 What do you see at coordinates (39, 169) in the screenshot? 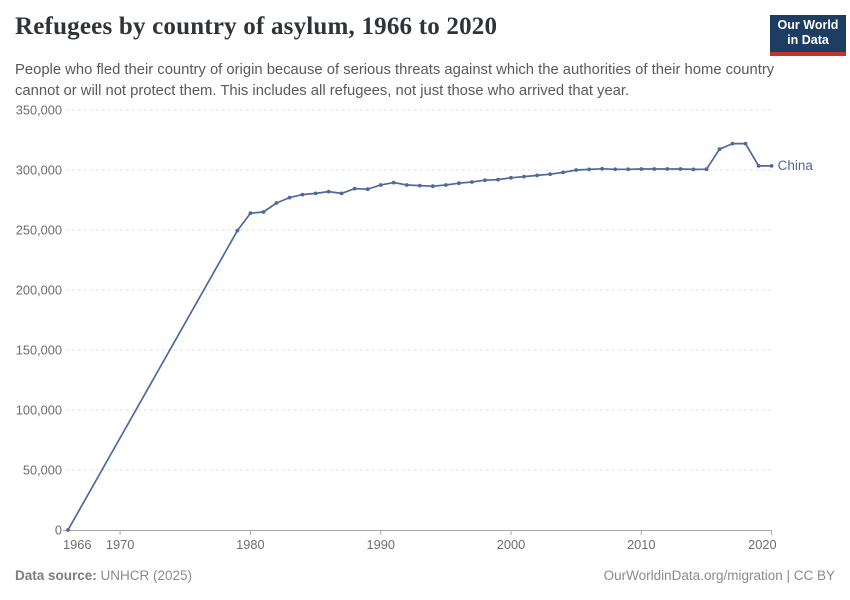
I see `y-axis-tick-label: 300,000` at bounding box center [39, 169].